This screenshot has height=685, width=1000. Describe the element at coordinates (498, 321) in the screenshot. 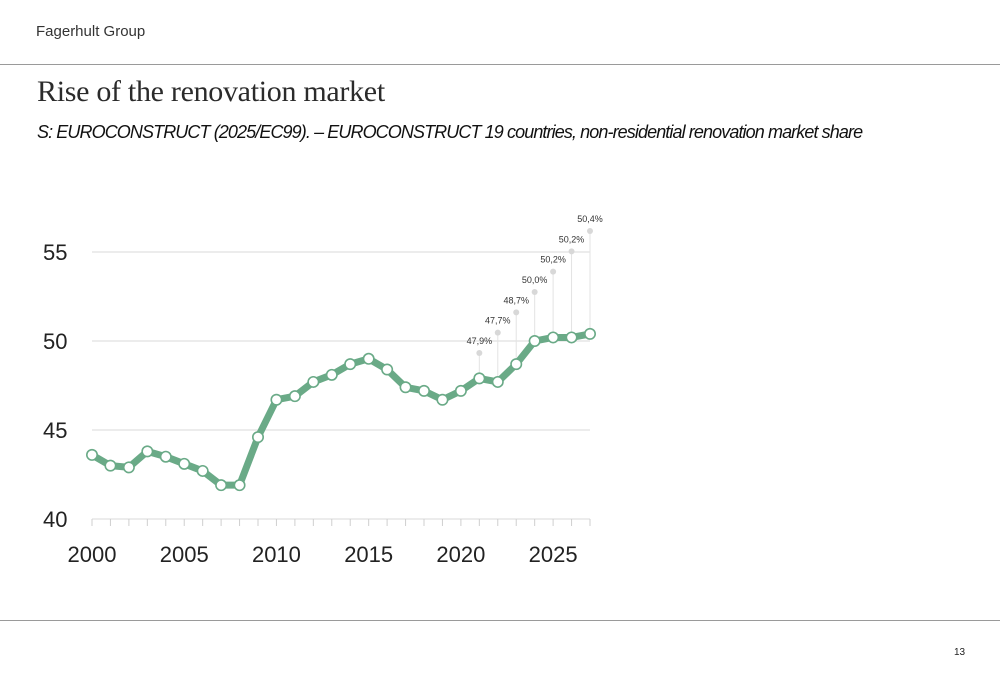

I see `annotation-label-2022: 47,7%` at that location.